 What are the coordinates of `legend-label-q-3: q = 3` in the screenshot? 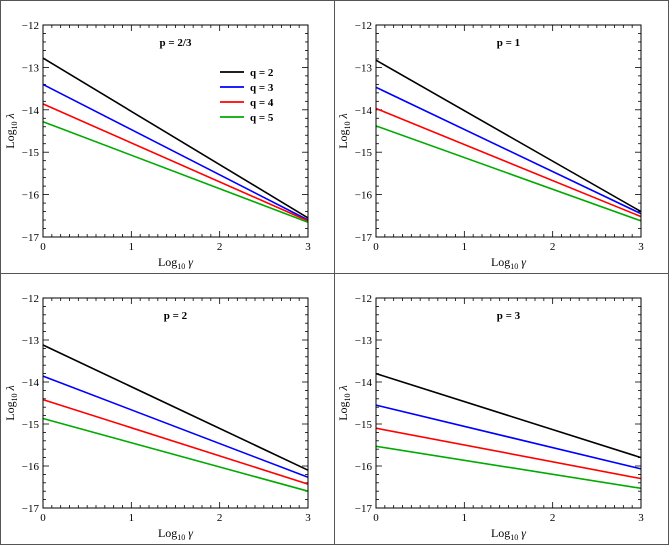 It's located at (262, 88).